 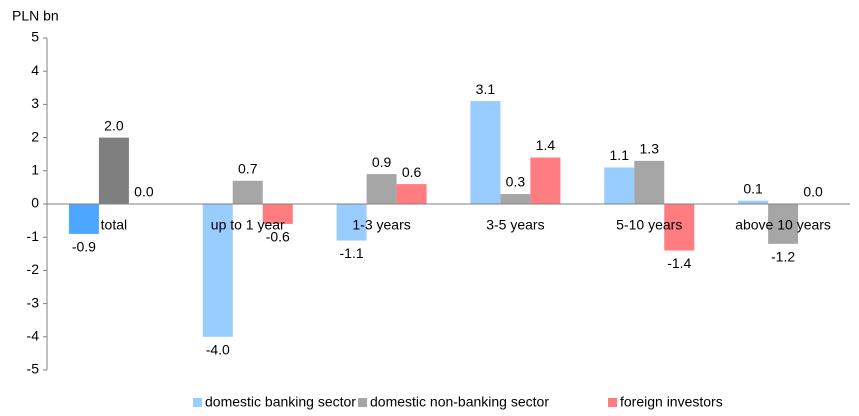 I want to click on y-tick-label: 4, so click(x=35, y=70).